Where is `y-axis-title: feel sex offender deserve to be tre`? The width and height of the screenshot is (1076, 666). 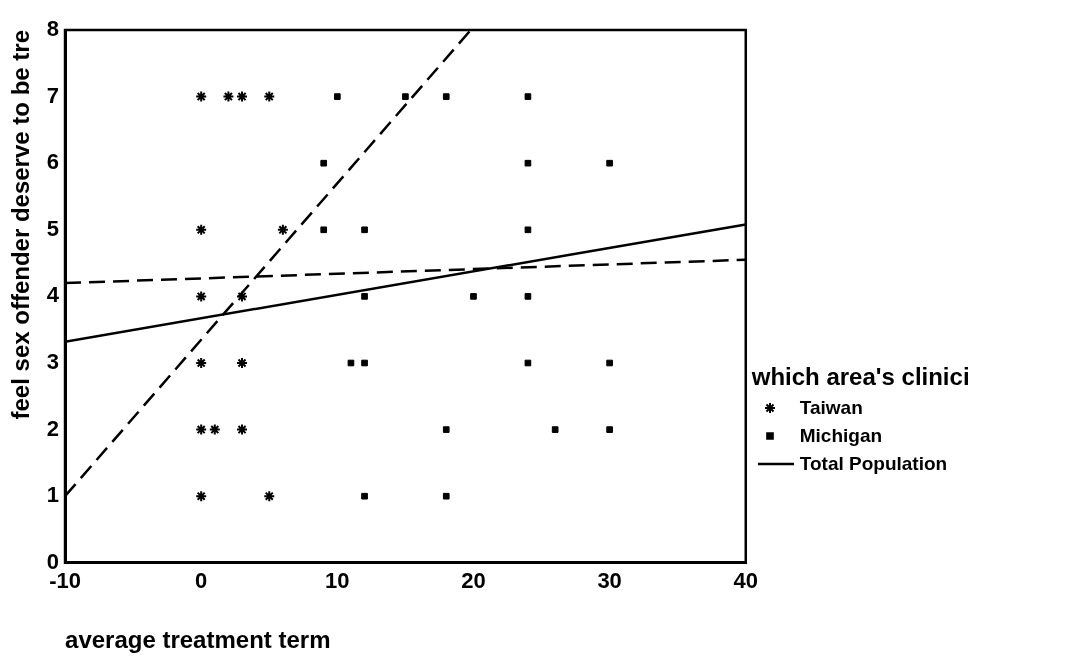 y-axis-title: feel sex offender deserve to be tre is located at coordinates (21, 225).